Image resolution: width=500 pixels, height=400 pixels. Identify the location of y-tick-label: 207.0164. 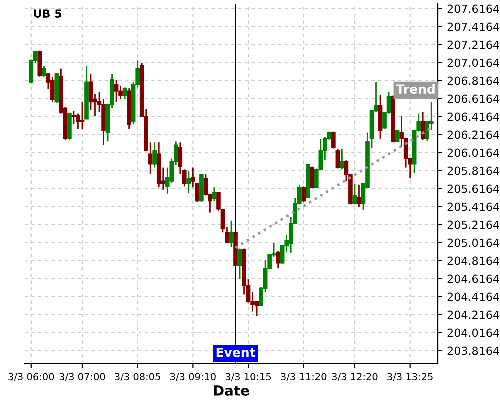
(474, 63).